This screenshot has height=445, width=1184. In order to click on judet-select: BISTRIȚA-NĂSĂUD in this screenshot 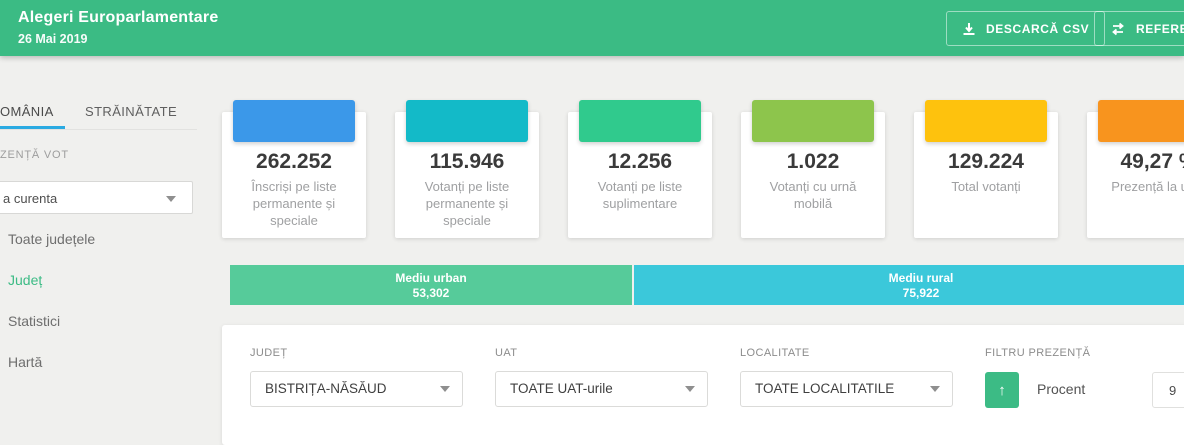, I will do `click(356, 389)`.